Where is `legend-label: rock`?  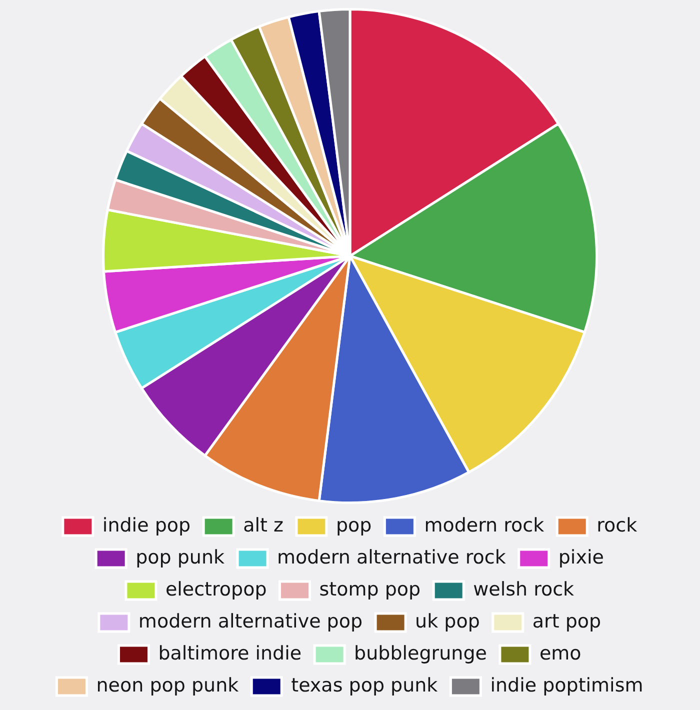
legend-label: rock is located at coordinates (617, 525).